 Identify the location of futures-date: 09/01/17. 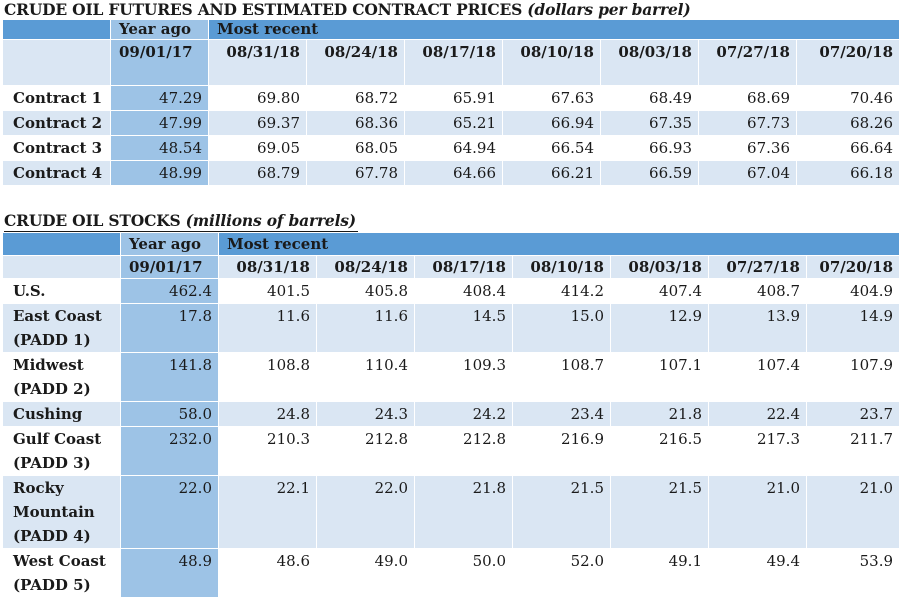
(159, 62).